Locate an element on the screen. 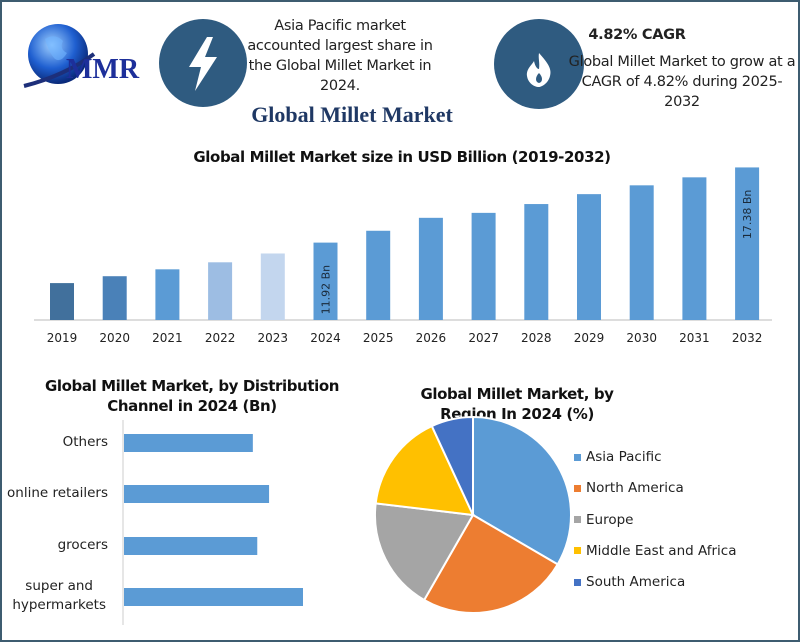  pie-slice-south-america is located at coordinates (452, 465).